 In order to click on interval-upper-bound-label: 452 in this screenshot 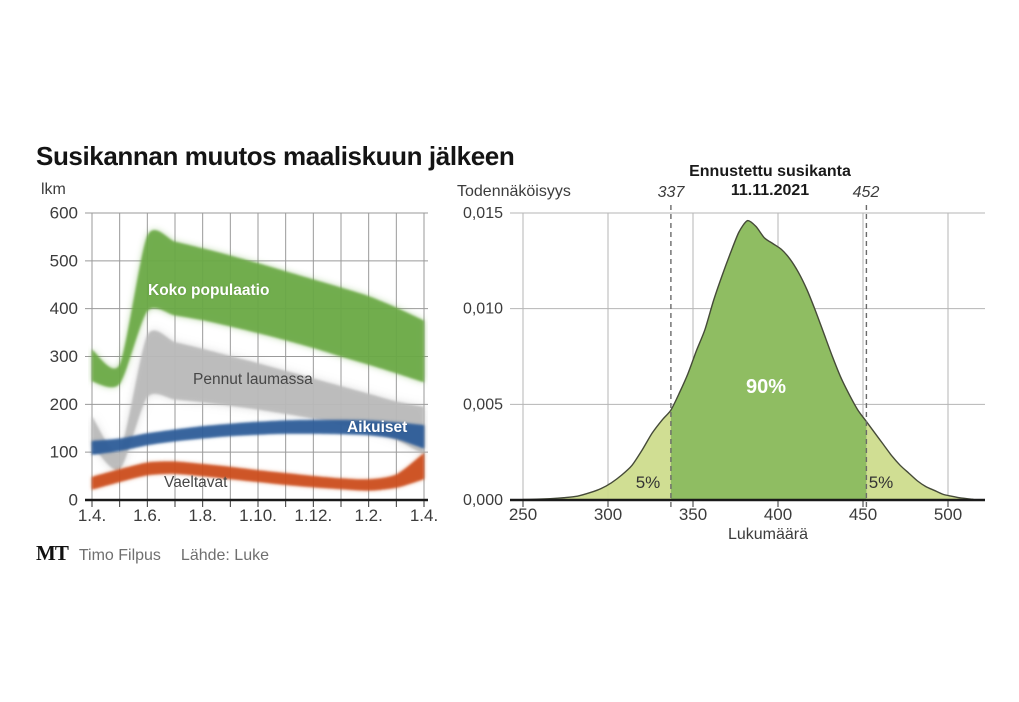, I will do `click(866, 192)`.